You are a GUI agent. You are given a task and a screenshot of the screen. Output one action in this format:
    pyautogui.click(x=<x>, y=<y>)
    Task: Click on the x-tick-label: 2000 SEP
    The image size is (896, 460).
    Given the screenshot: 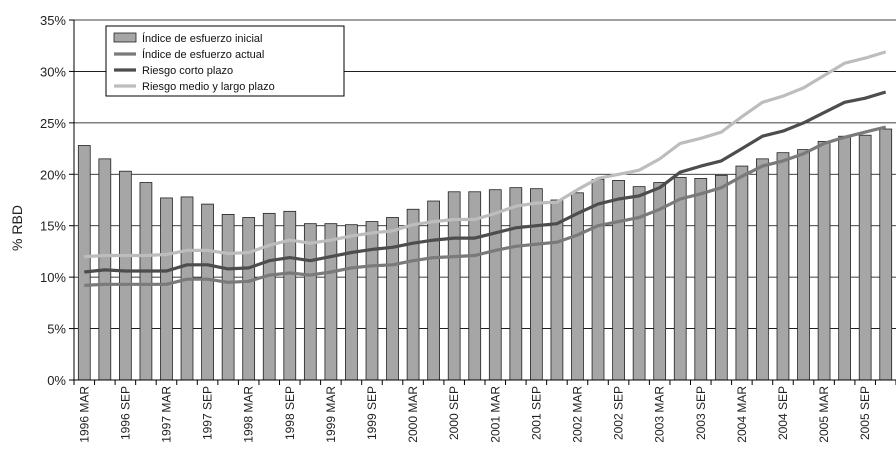 What is the action you would take?
    pyautogui.click(x=454, y=413)
    